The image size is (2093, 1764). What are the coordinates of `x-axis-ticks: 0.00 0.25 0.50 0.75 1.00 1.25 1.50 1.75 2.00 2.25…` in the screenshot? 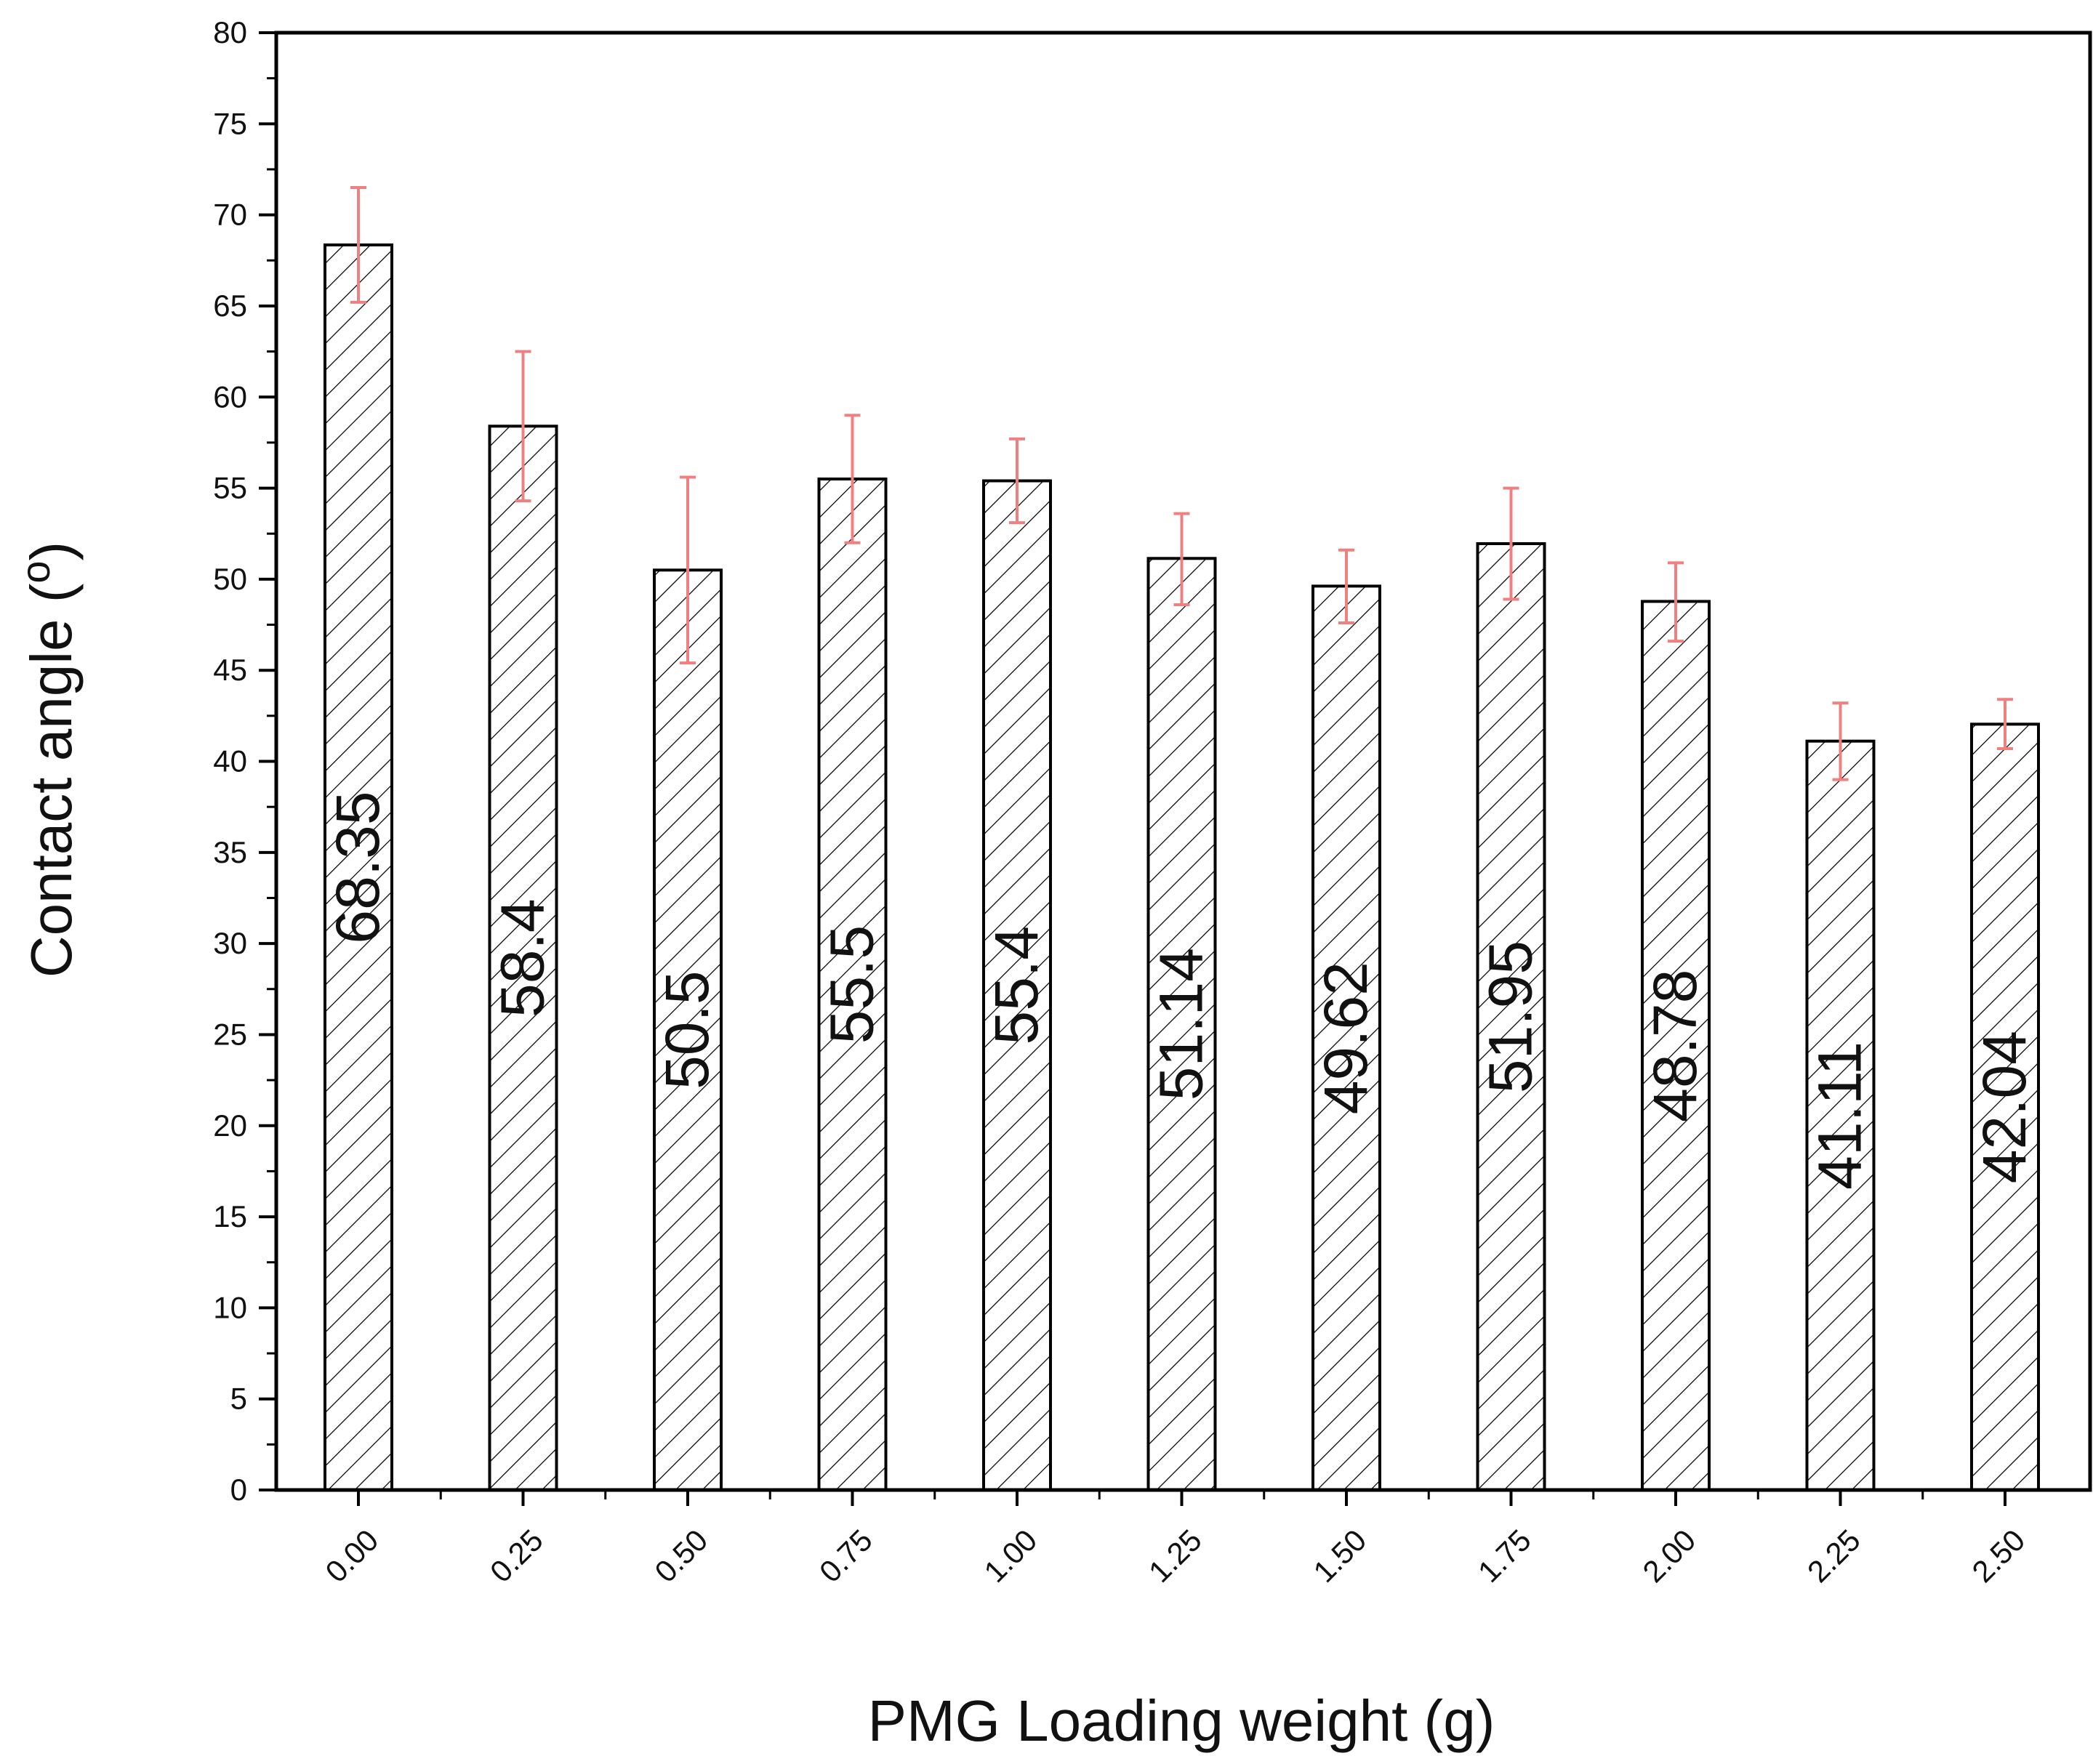 It's located at (1174, 1540).